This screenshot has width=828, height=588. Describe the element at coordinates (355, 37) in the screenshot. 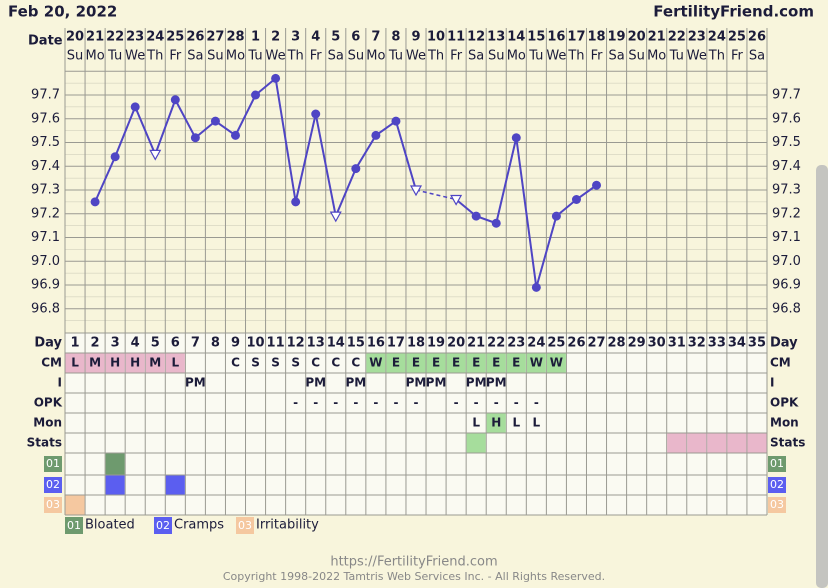

I see `date-label: 6` at that location.